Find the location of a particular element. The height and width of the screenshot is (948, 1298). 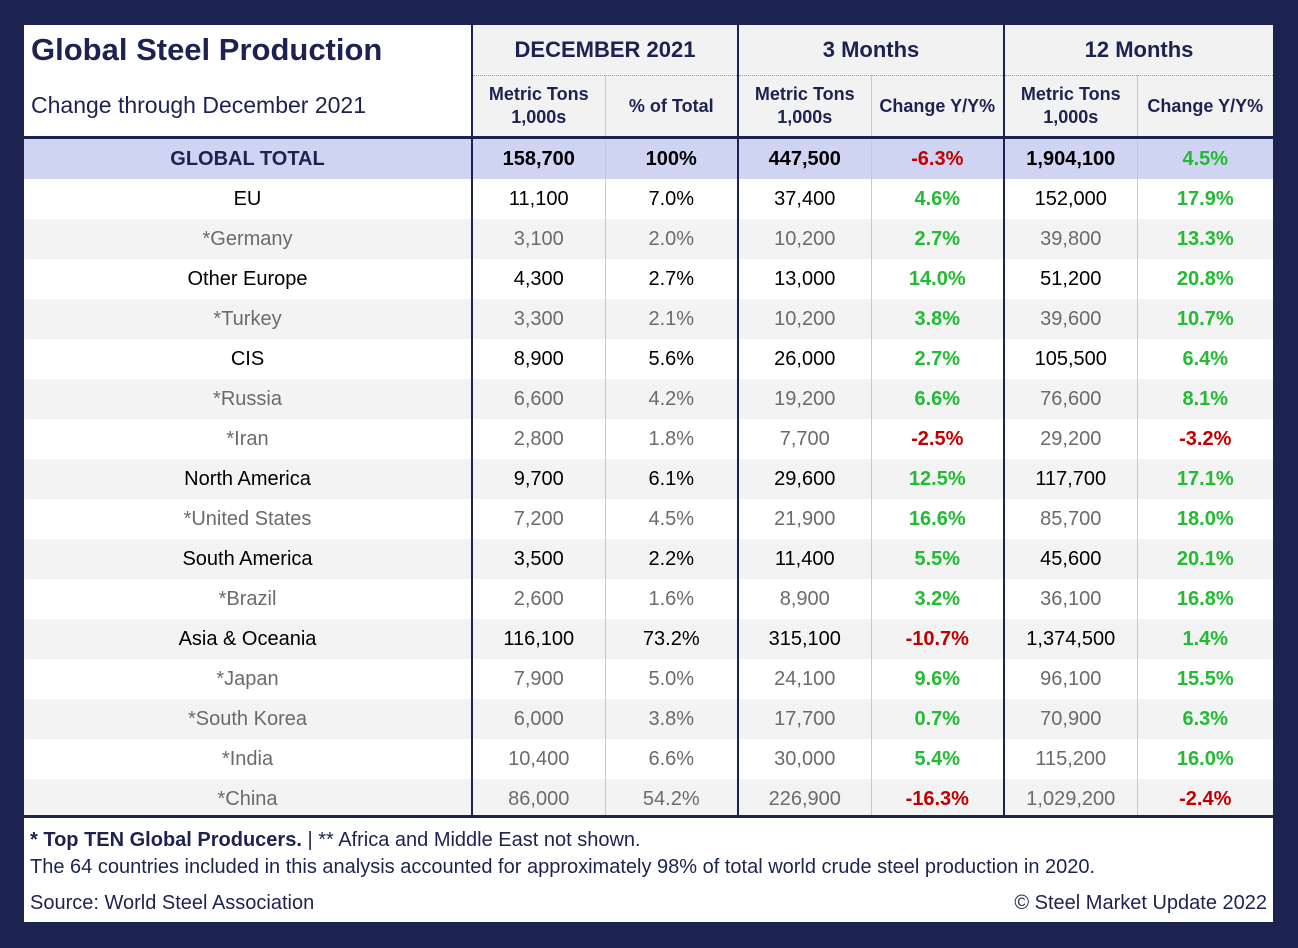

cell-12m-change: 8.1% is located at coordinates (1205, 399).